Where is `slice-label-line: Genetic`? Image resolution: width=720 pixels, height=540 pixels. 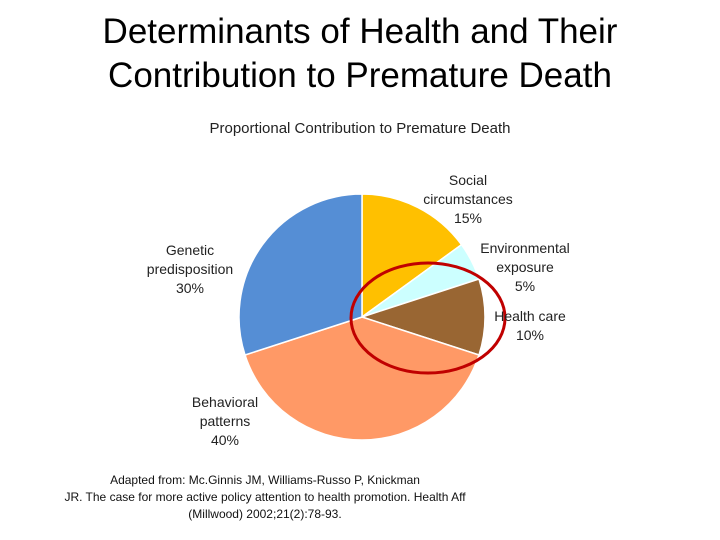
slice-label-line: Genetic is located at coordinates (190, 250).